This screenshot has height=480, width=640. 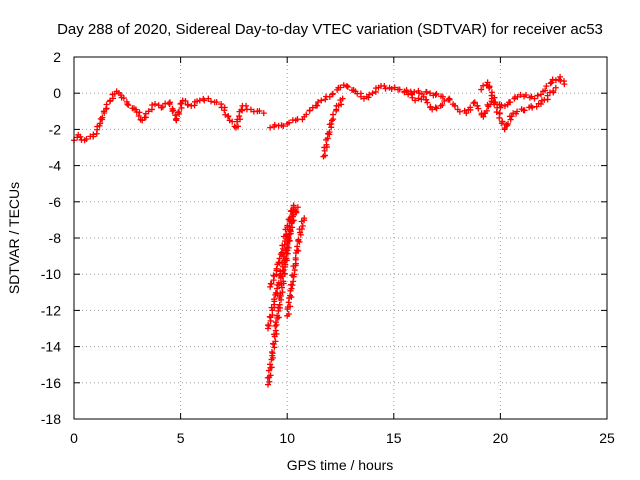 What do you see at coordinates (14, 238) in the screenshot?
I see `y-axis-label: SDTVAR / TECUs` at bounding box center [14, 238].